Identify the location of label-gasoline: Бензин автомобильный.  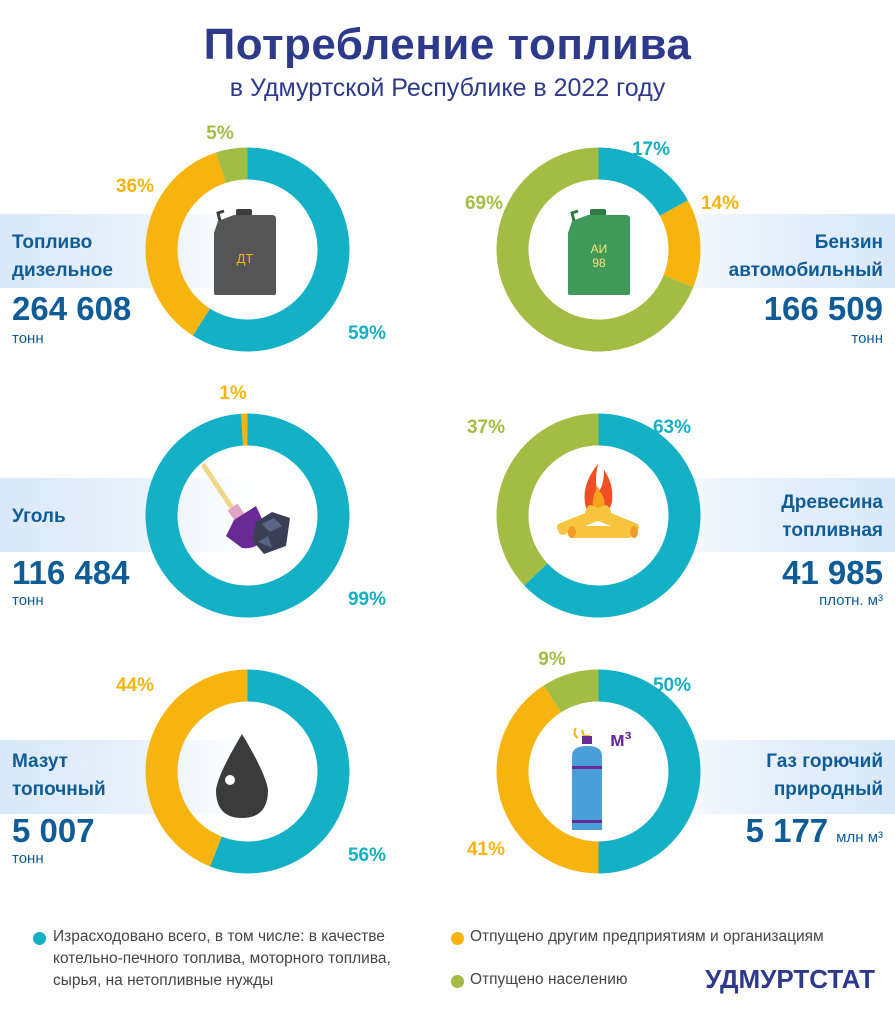
(805, 256).